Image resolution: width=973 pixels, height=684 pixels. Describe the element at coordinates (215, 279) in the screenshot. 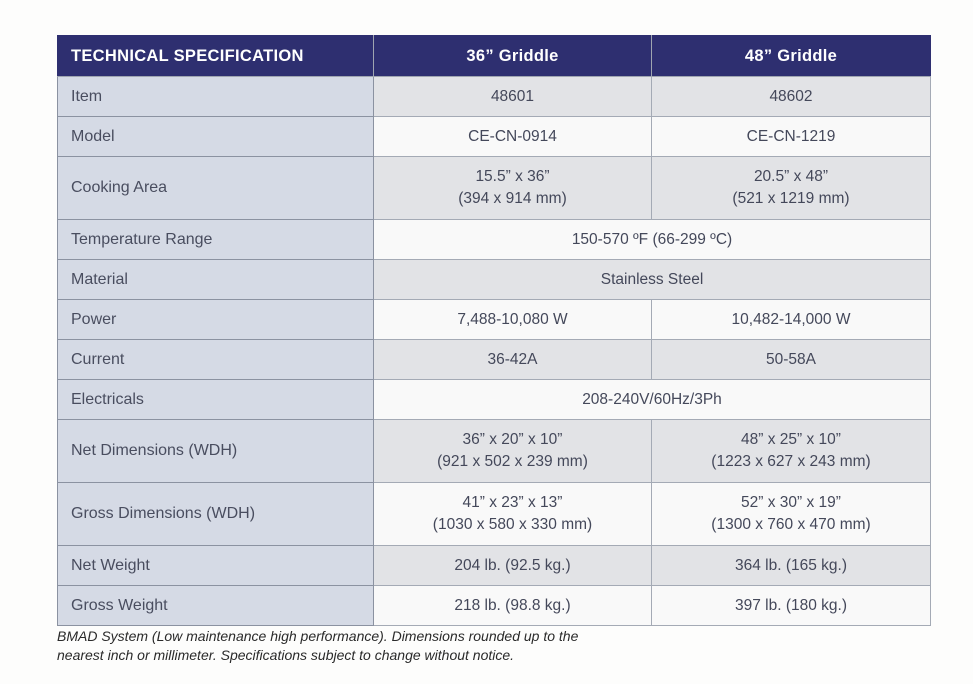

I see `row-label: Material` at that location.